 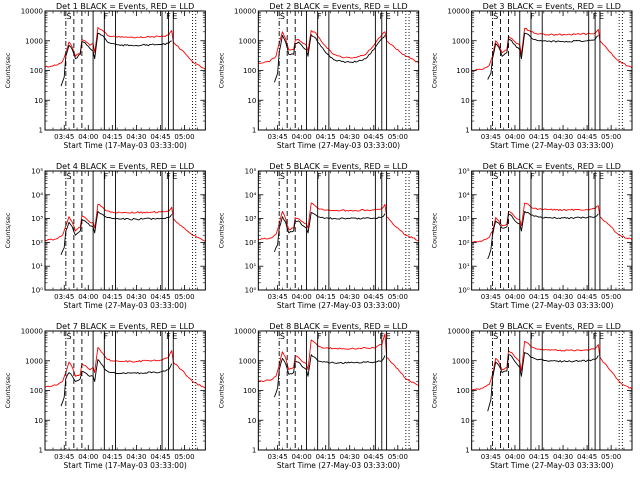 I want to click on y-tick-label: 10², so click(x=251, y=243).